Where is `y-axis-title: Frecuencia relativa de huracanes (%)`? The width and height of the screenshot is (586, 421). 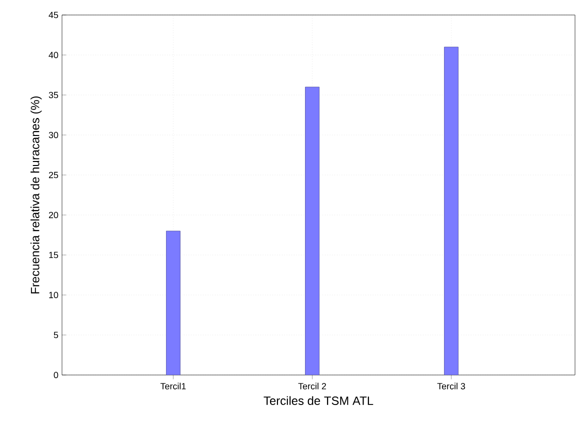
y-axis-title: Frecuencia relativa de huracanes (%) is located at coordinates (36, 195).